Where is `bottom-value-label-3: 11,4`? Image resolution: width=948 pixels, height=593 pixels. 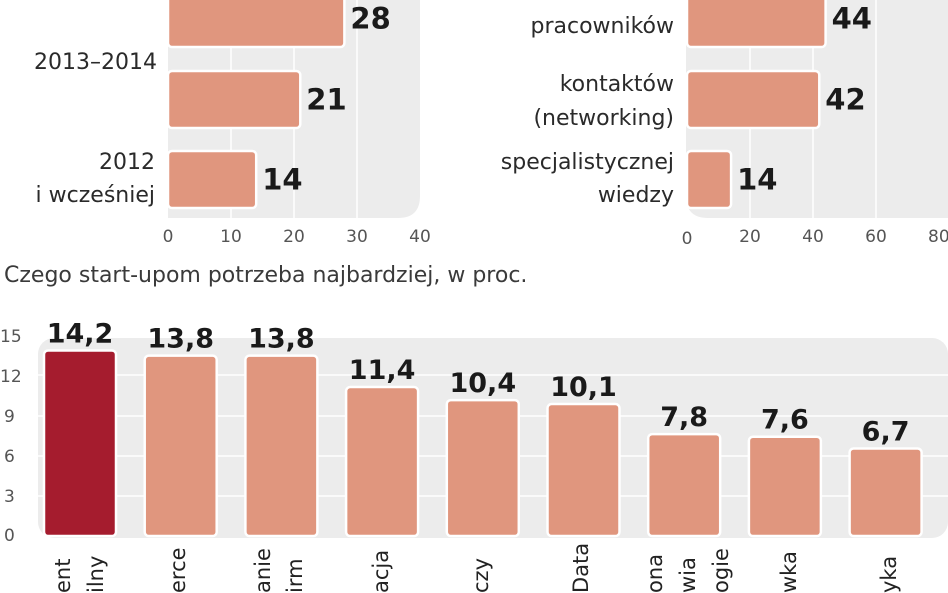 bottom-value-label-3: 11,4 is located at coordinates (382, 370).